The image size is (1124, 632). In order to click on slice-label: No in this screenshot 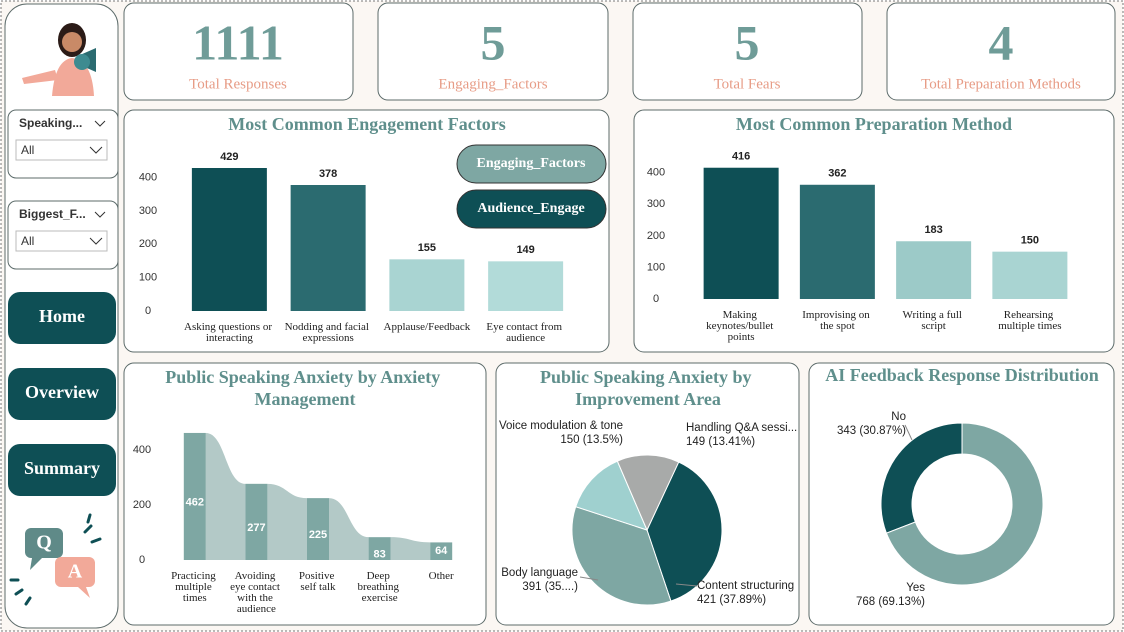, I will do `click(898, 417)`.